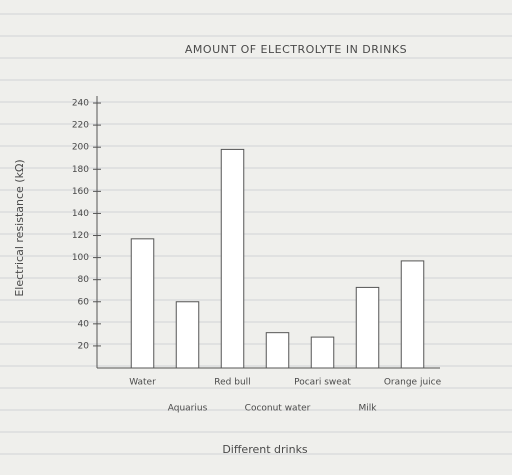 The height and width of the screenshot is (475, 512). Describe the element at coordinates (84, 280) in the screenshot. I see `y-tick-label: 80` at that location.